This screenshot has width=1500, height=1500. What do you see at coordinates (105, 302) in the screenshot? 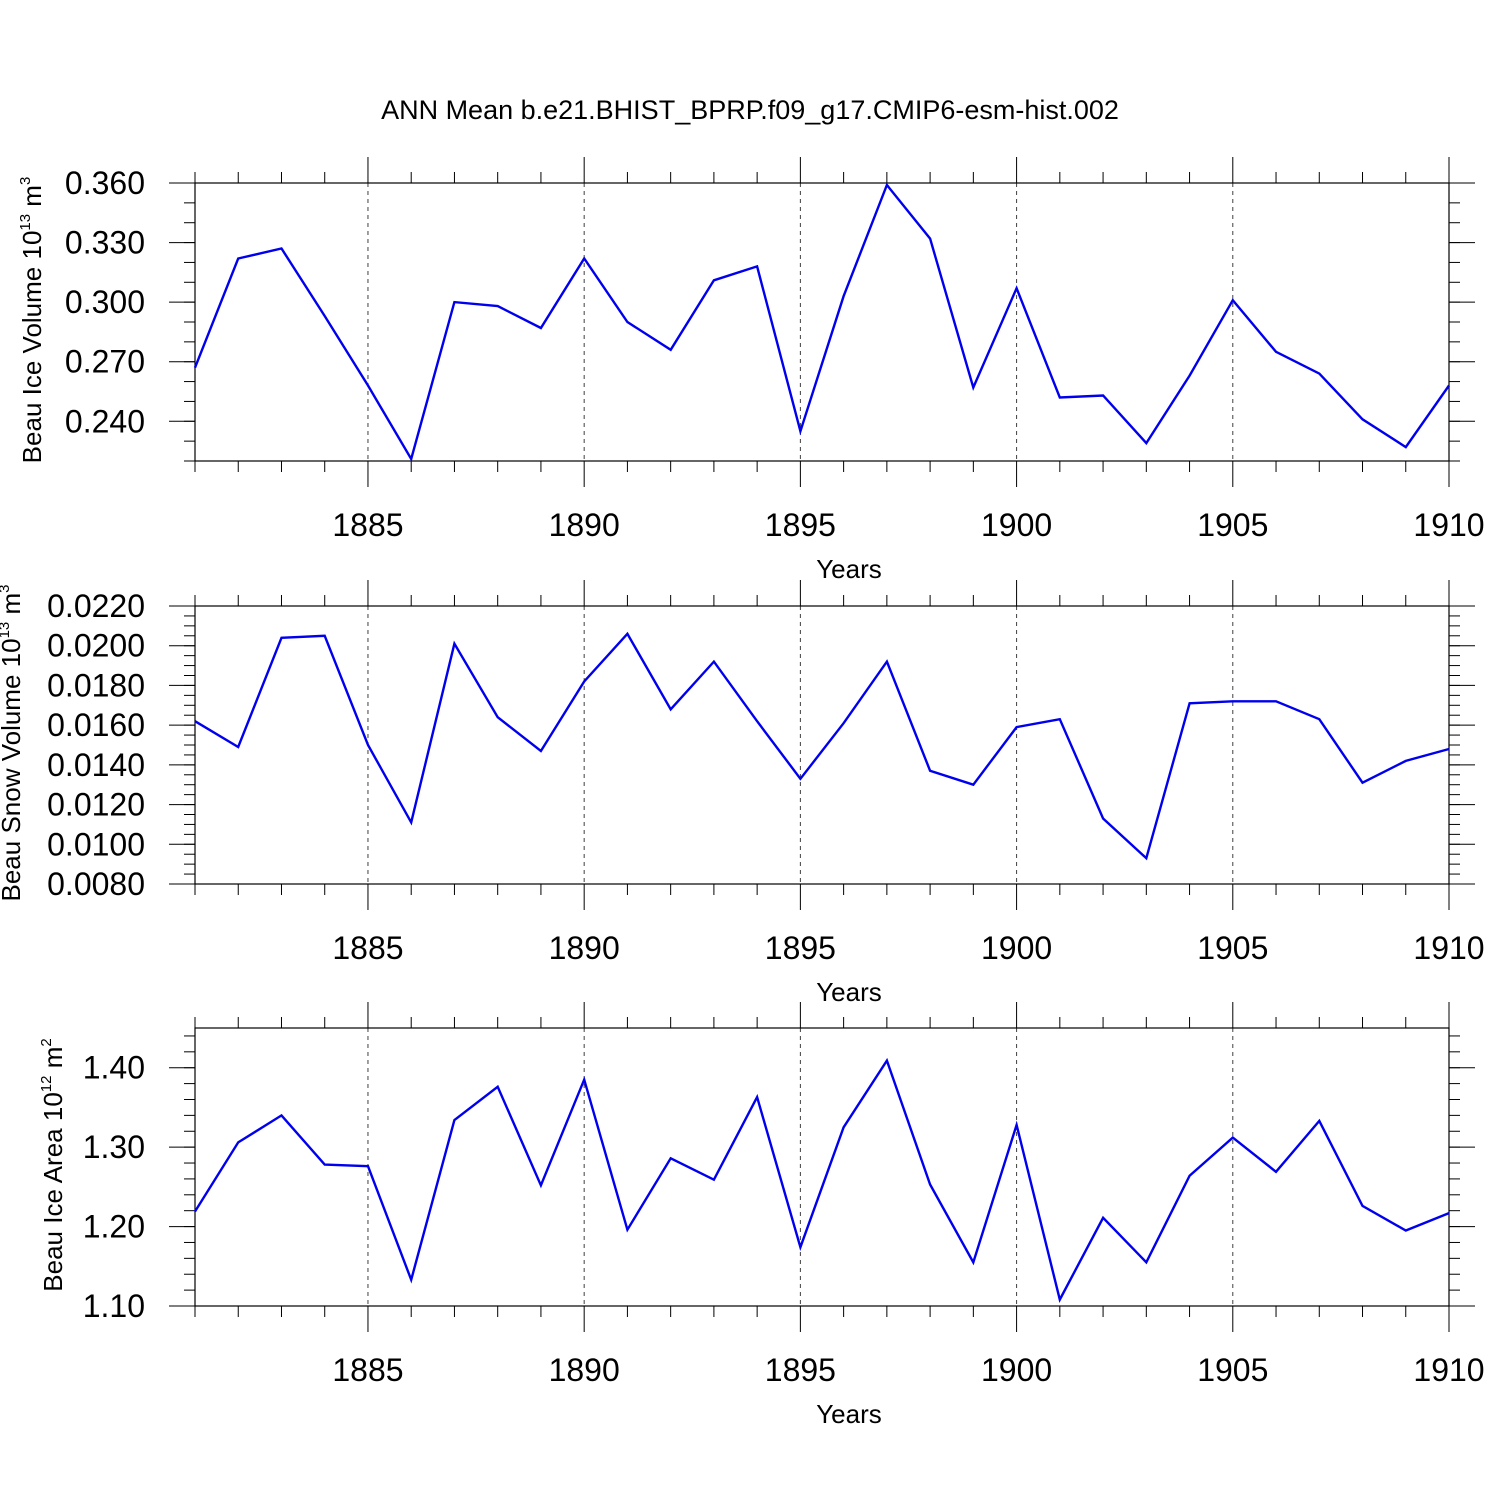
I see `y-tick-label: 0.300` at bounding box center [105, 302].